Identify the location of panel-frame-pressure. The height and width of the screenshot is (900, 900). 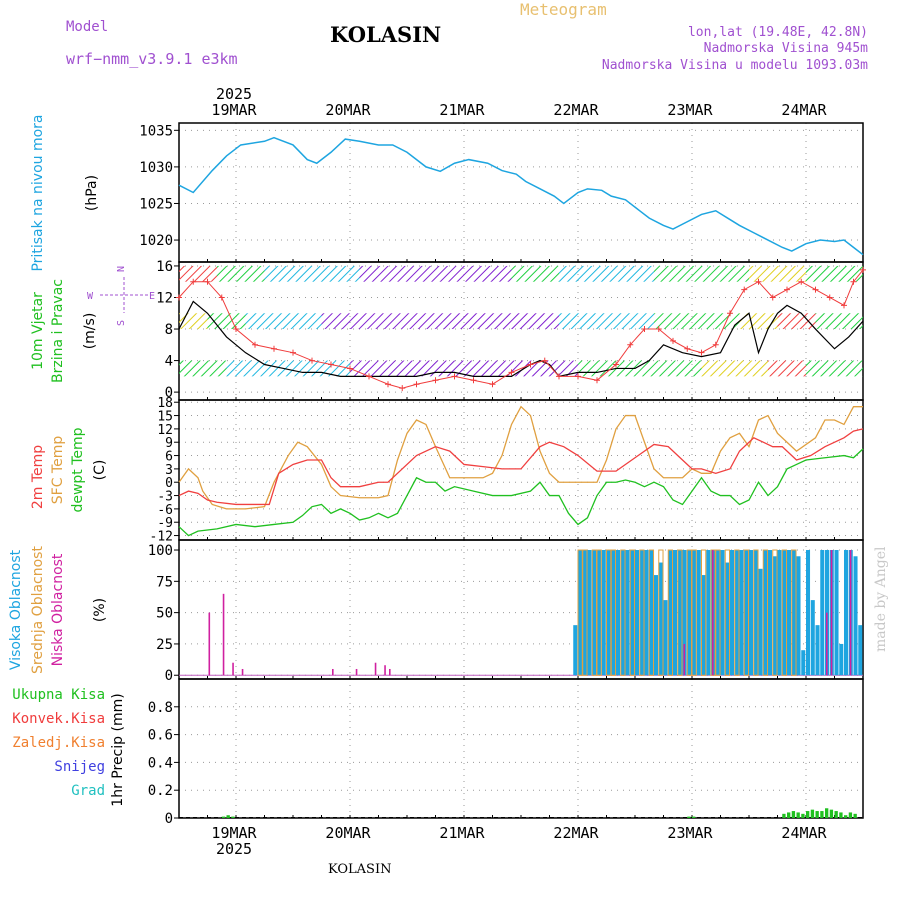
(521, 192).